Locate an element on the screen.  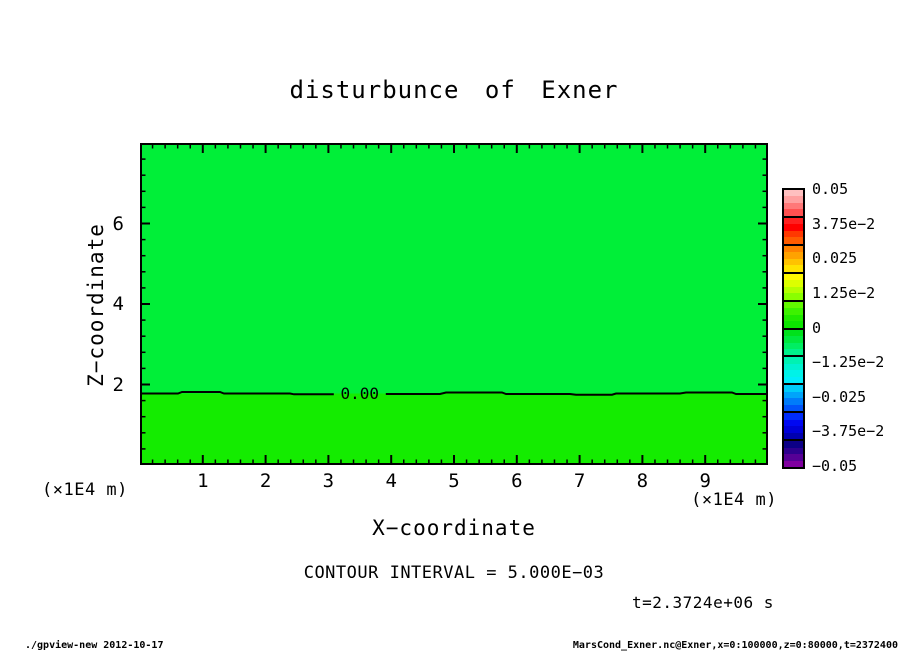
colorbar-label: −1.25e−2 is located at coordinates (848, 362).